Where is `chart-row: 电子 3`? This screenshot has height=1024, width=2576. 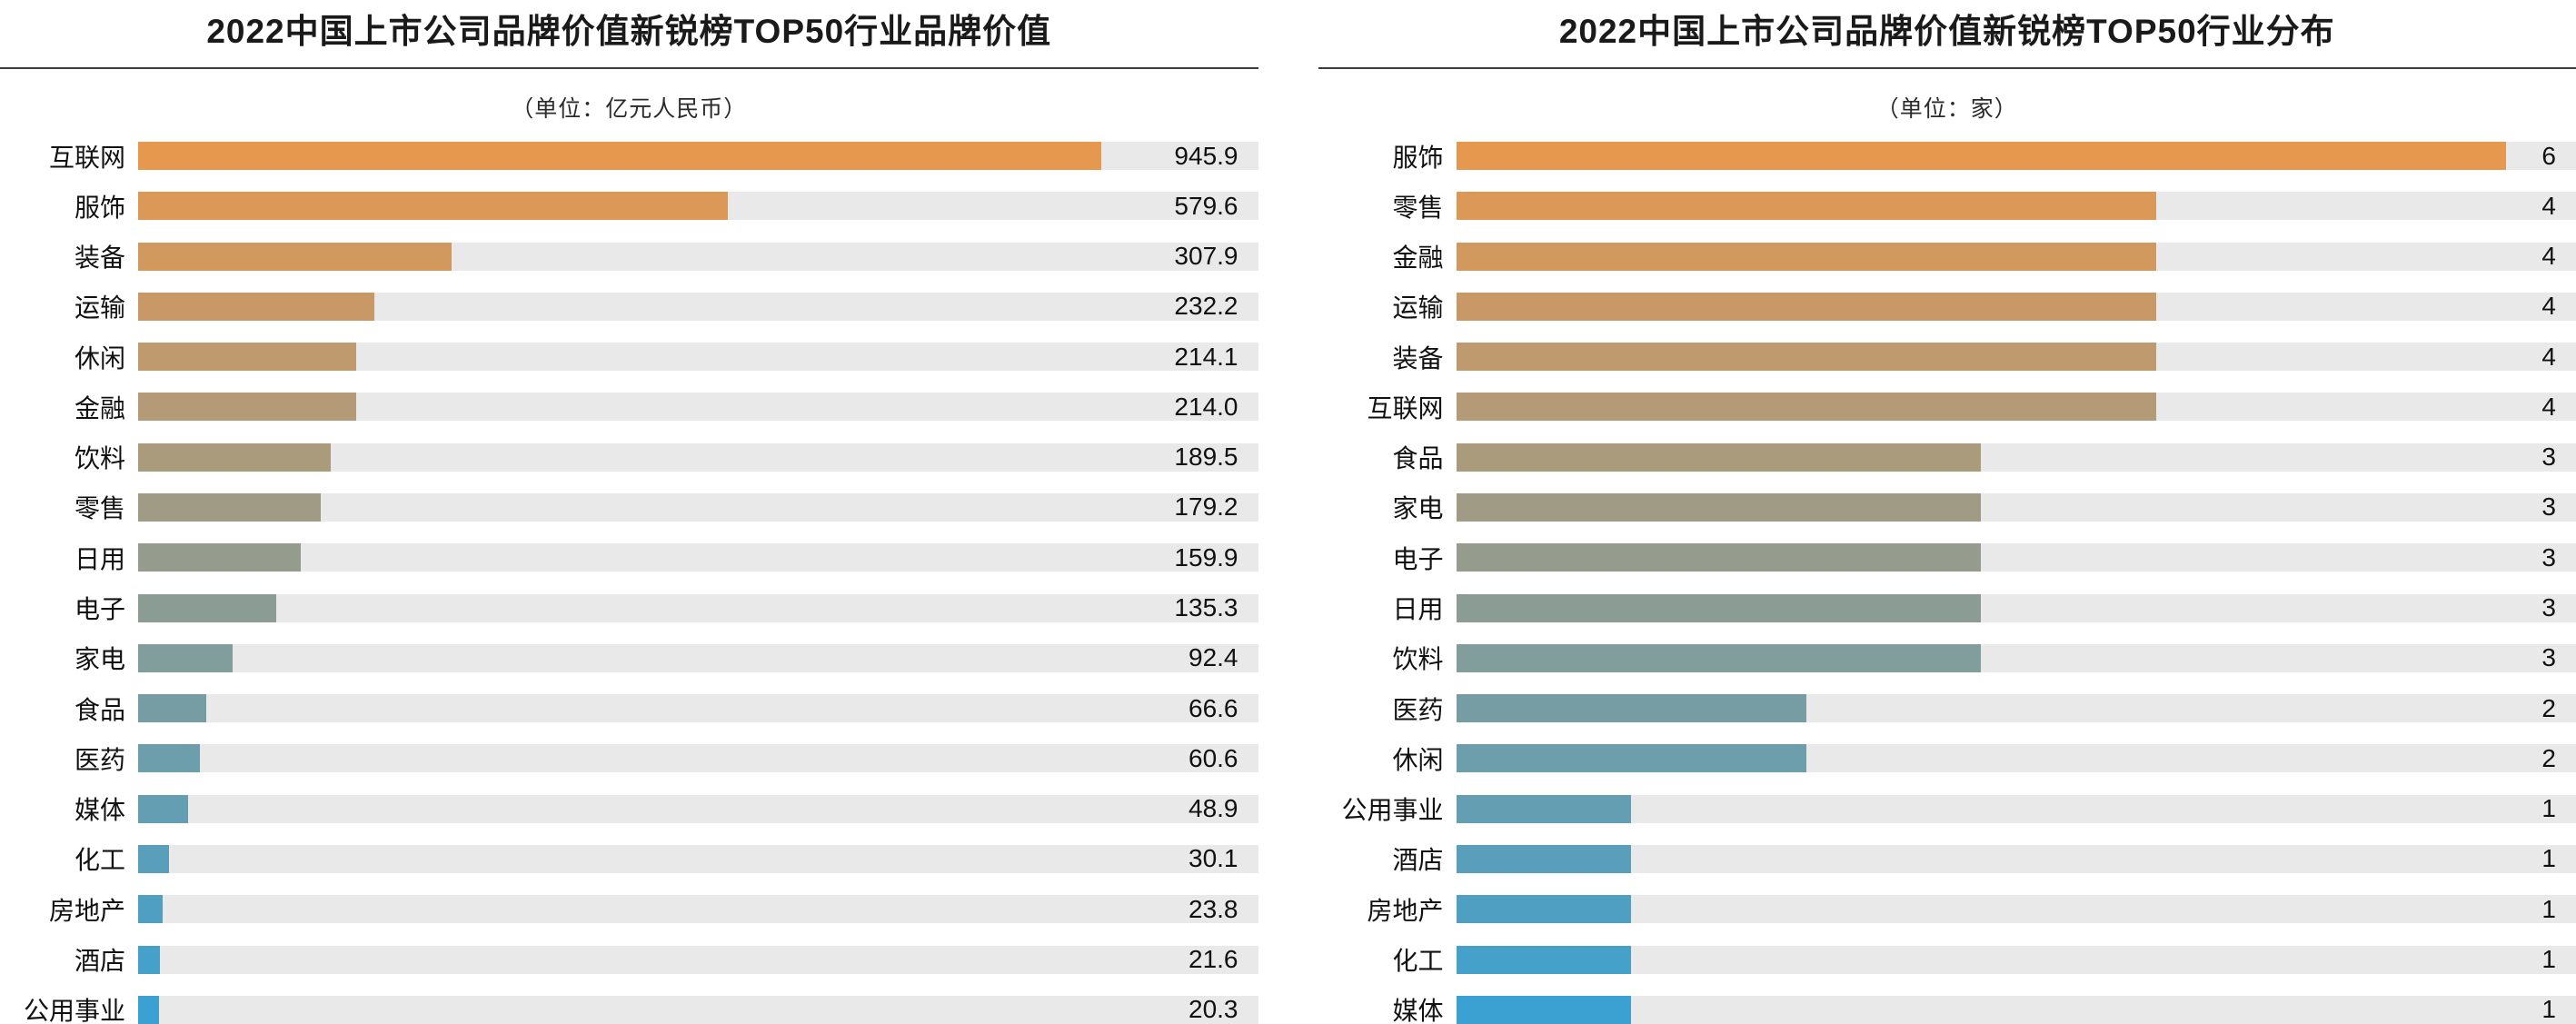
chart-row: 电子 3 is located at coordinates (1947, 557).